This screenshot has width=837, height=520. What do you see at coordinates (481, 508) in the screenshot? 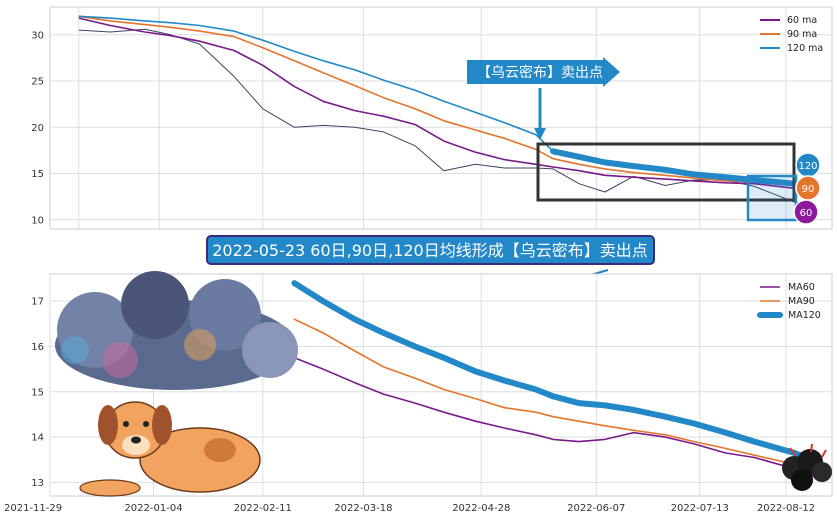
I see `bottom-xtick-label: 2022-04-28` at bounding box center [481, 508].